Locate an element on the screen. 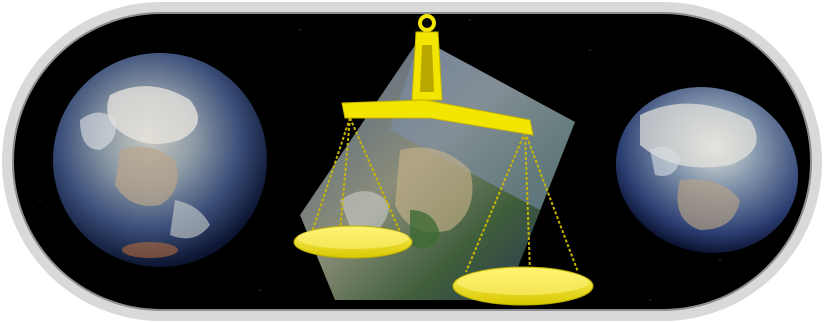 This screenshot has width=824, height=323. ellipsoid-earth is located at coordinates (707, 170).